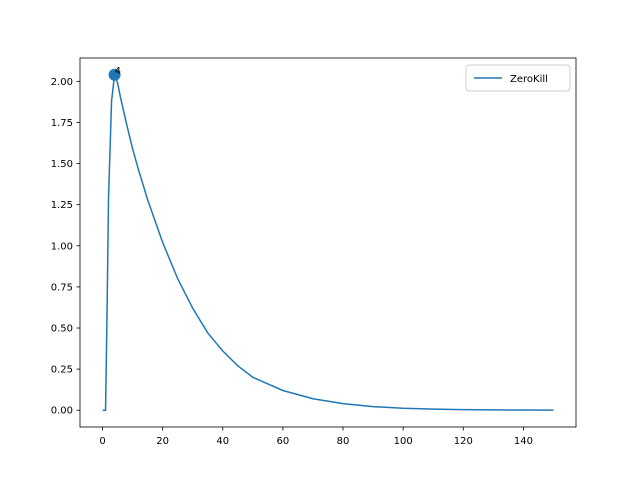  What do you see at coordinates (463, 441) in the screenshot?
I see `x-tick-label: 120` at bounding box center [463, 441].